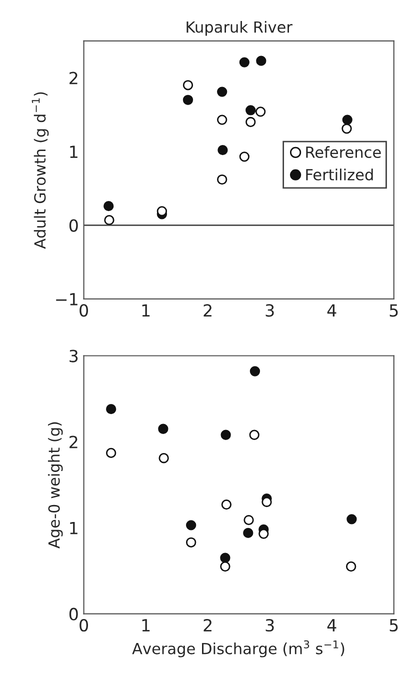 The image size is (419, 682). Describe the element at coordinates (239, 28) in the screenshot. I see `chart-title: Kuparuk River` at that location.